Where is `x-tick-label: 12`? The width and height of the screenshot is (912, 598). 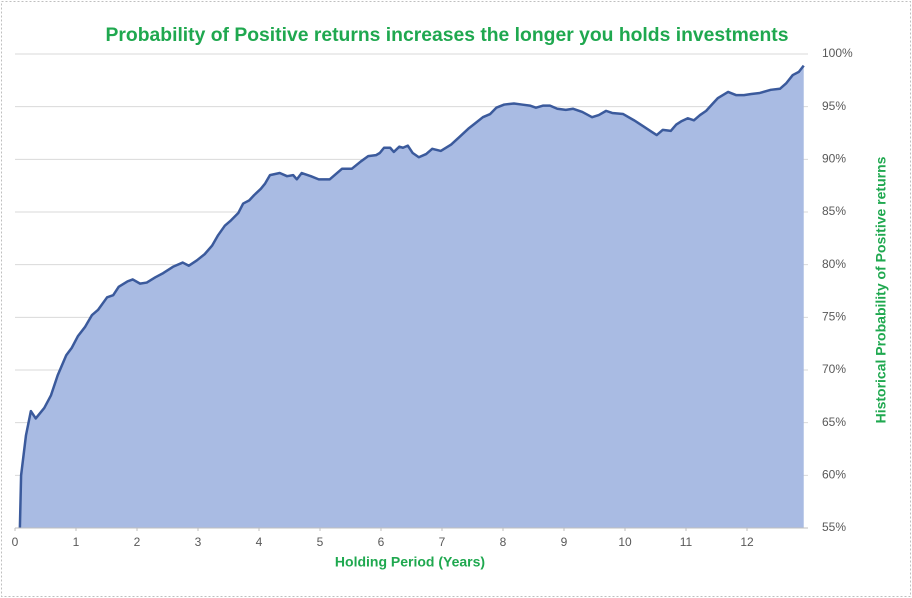
x-tick-label: 12 is located at coordinates (747, 542).